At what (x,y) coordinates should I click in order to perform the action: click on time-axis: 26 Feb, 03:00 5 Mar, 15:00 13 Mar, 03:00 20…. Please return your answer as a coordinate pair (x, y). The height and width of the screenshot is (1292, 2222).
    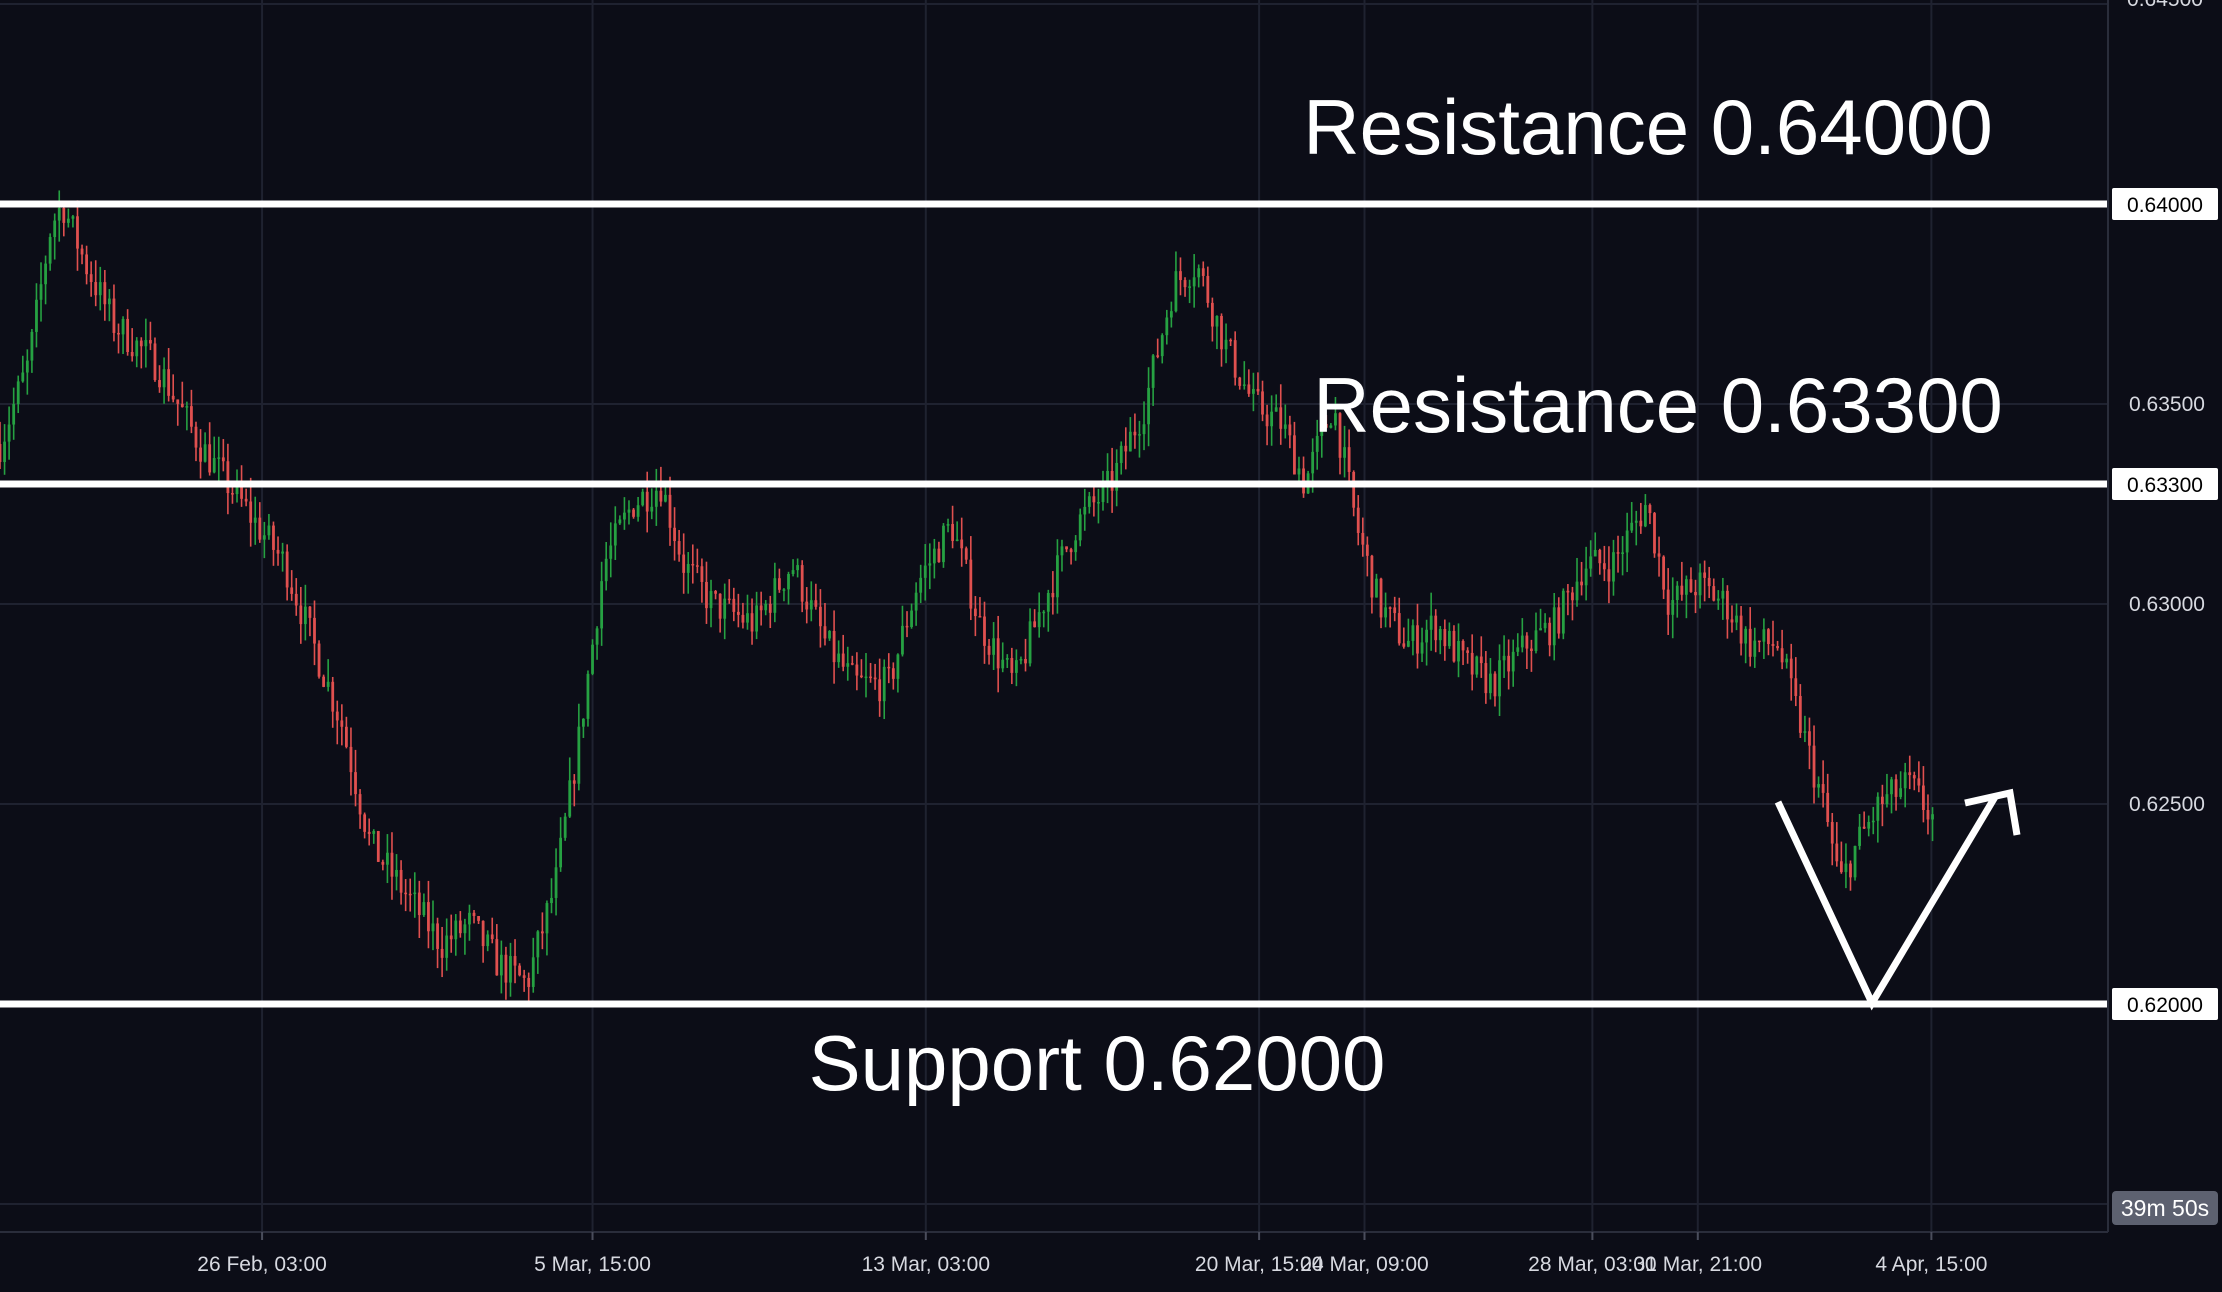
    Looking at the image, I should click on (1054, 1253).